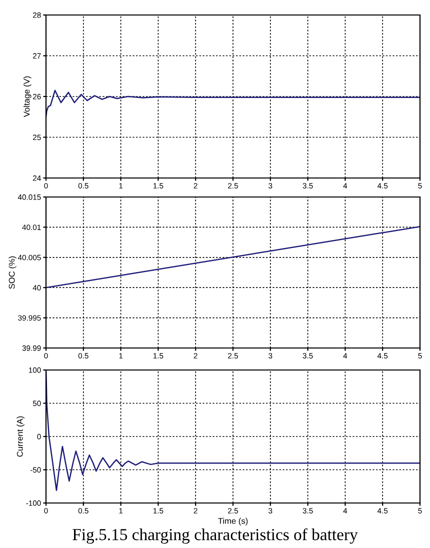 This screenshot has width=430, height=548. I want to click on x-axis-title: Time (s), so click(233, 522).